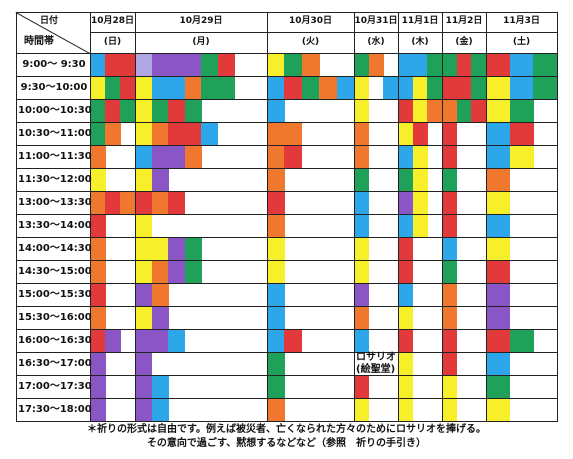  I want to click on corner-timeslot-label: 時間帯, so click(39, 41).